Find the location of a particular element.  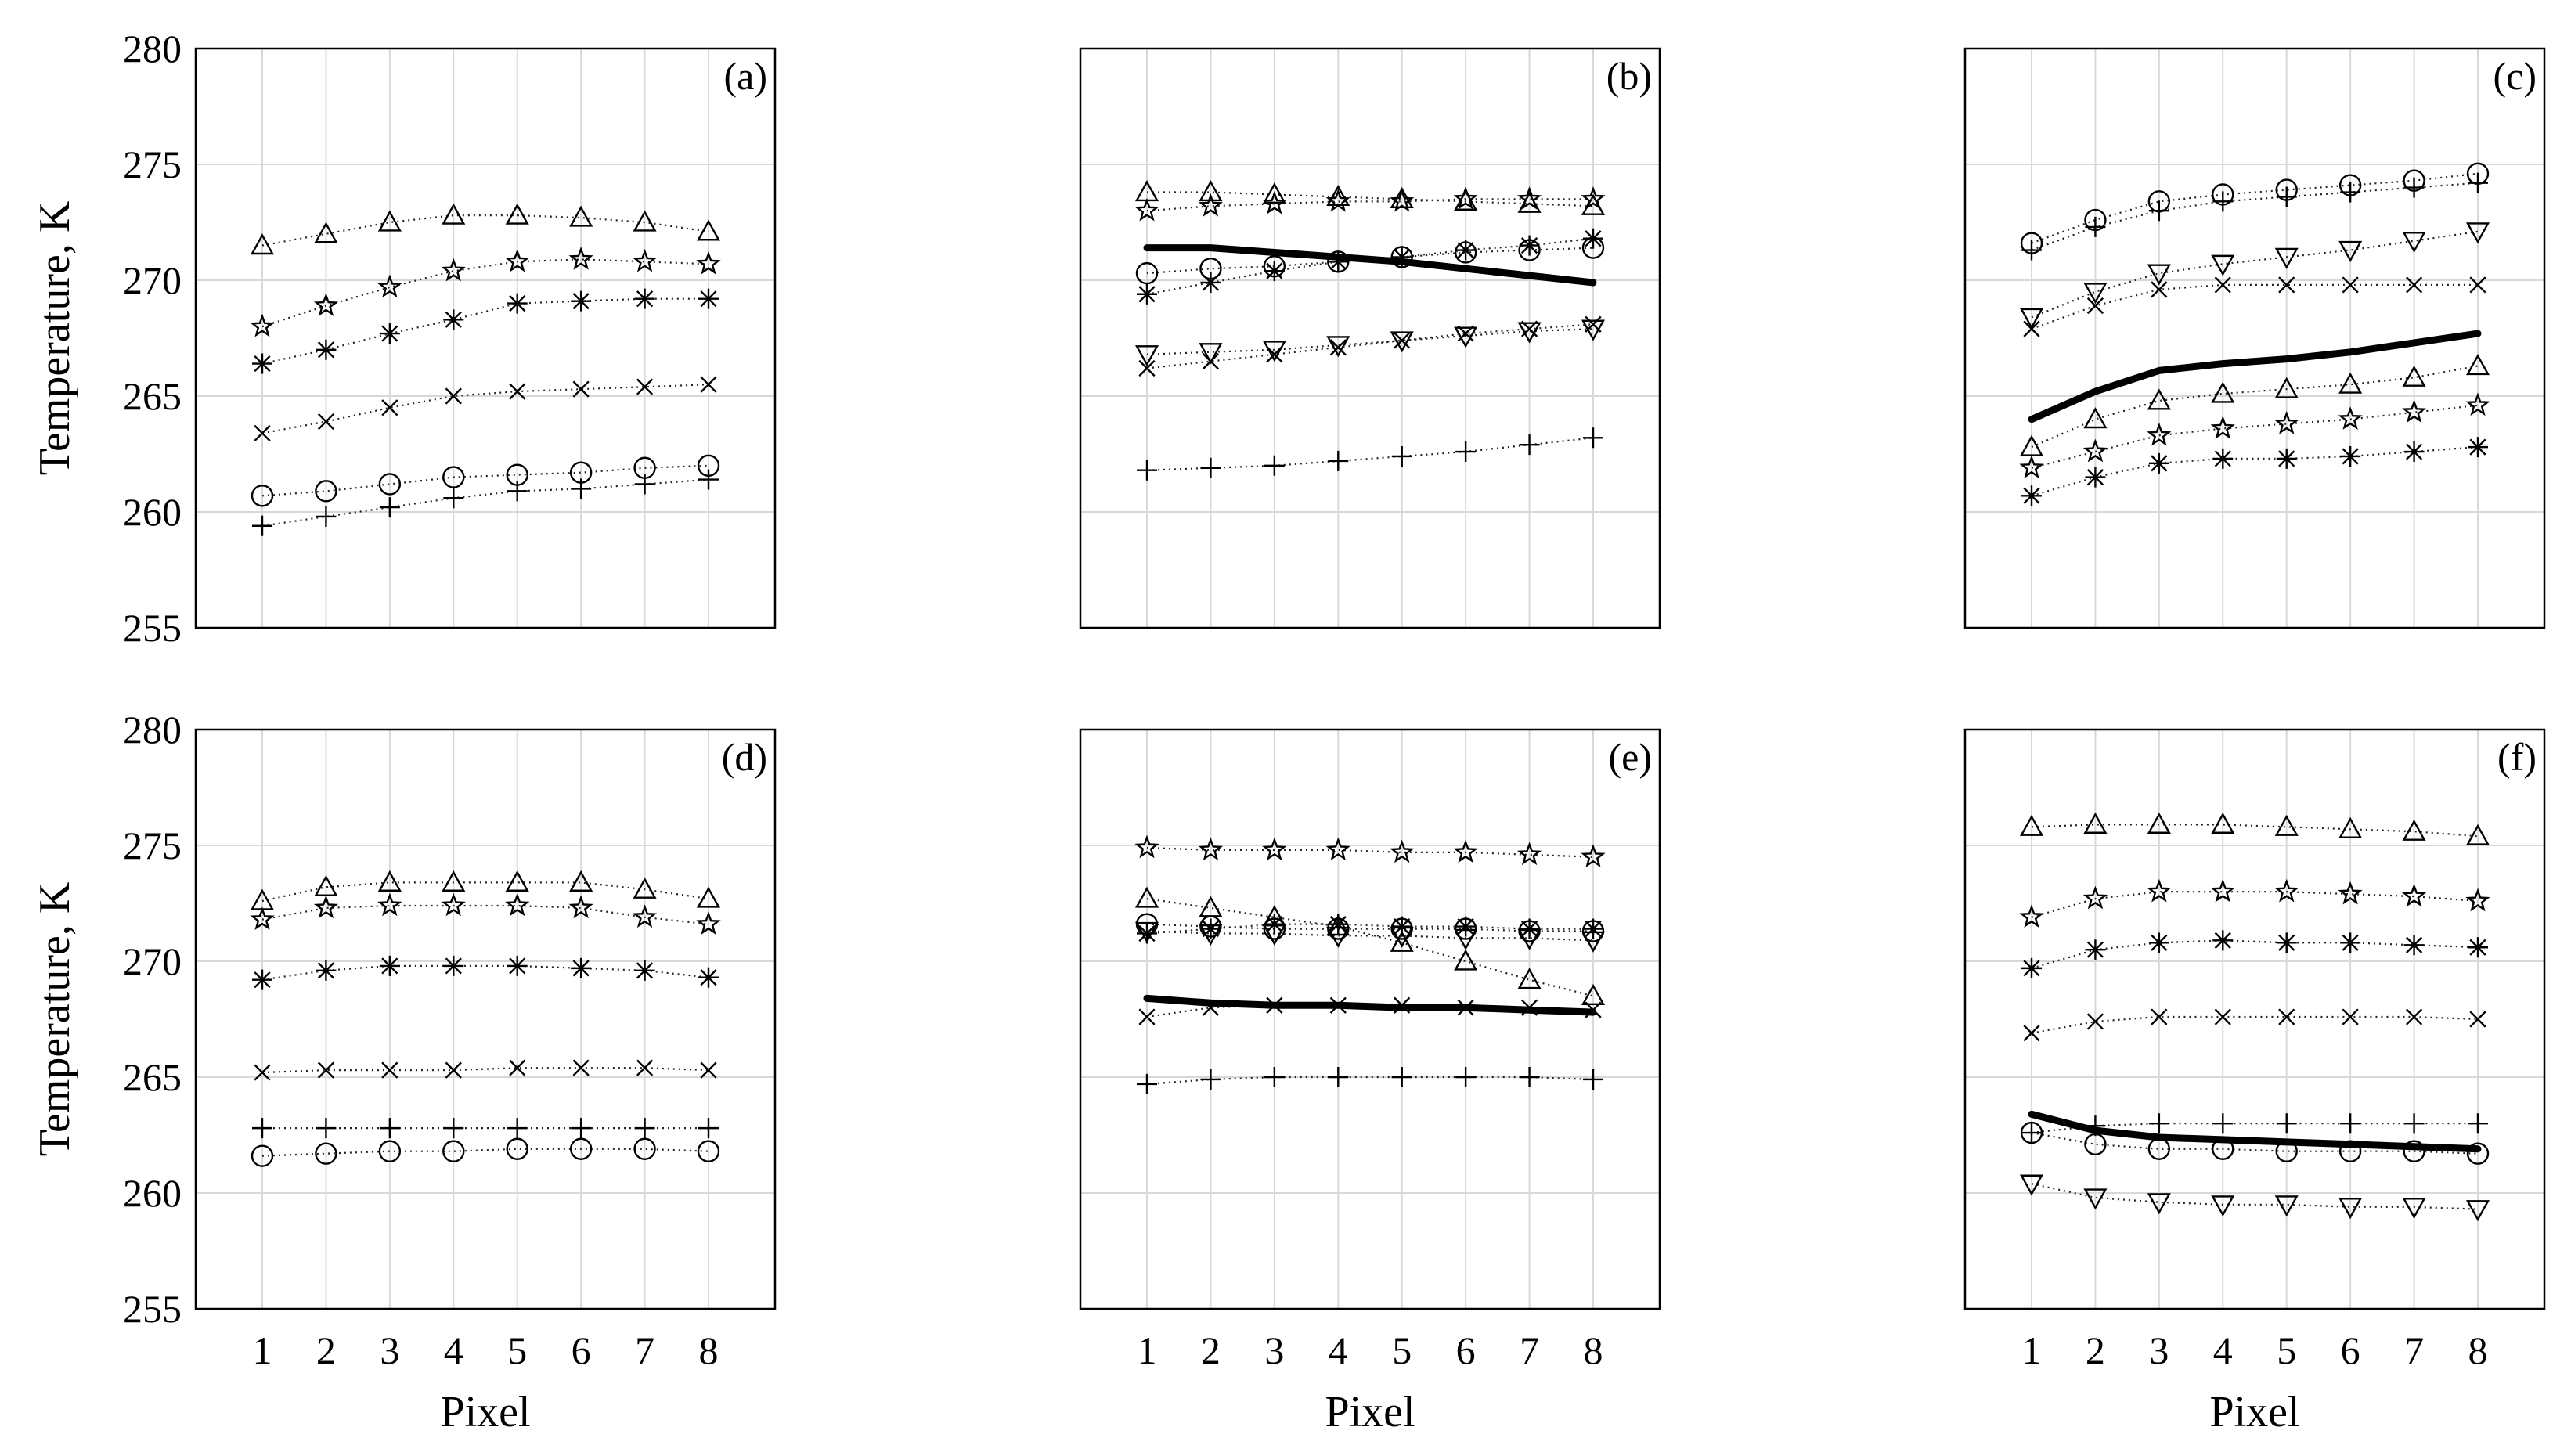

chart-panel-0: 255 260 265 270 275 280 Temperature, K (a) is located at coordinates (404, 338).